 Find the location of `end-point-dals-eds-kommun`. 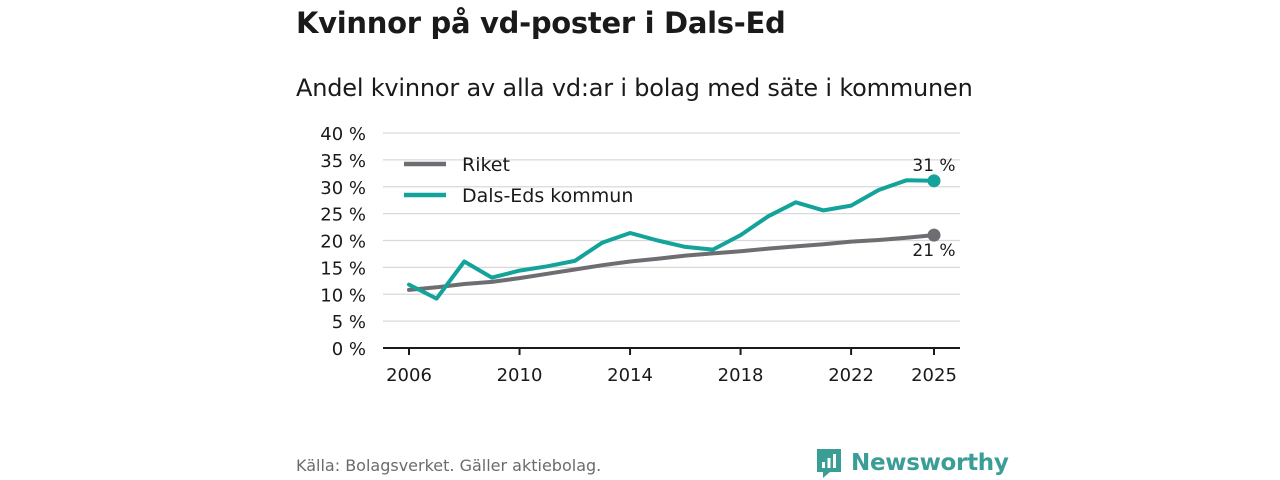

end-point-dals-eds-kommun is located at coordinates (934, 181).